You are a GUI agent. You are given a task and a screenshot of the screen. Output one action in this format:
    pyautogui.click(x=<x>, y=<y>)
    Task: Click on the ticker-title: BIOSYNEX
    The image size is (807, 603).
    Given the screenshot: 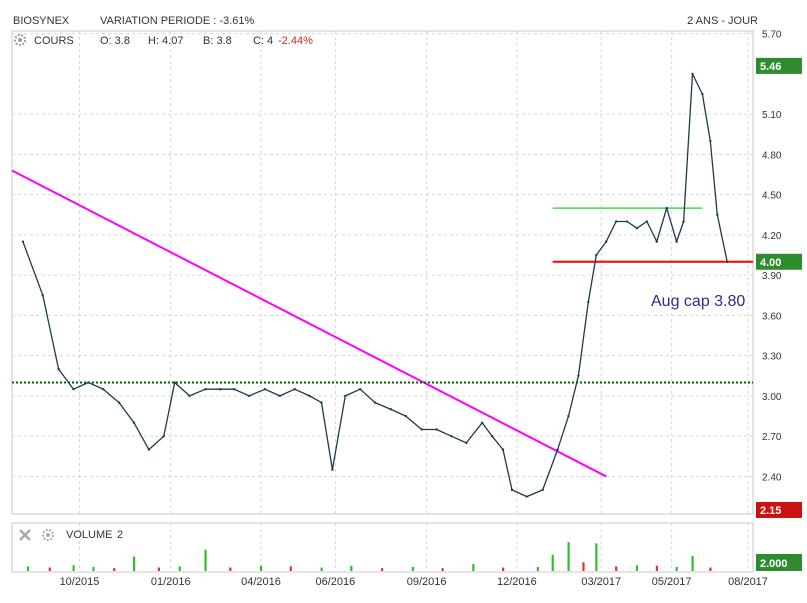 What is the action you would take?
    pyautogui.click(x=41, y=21)
    